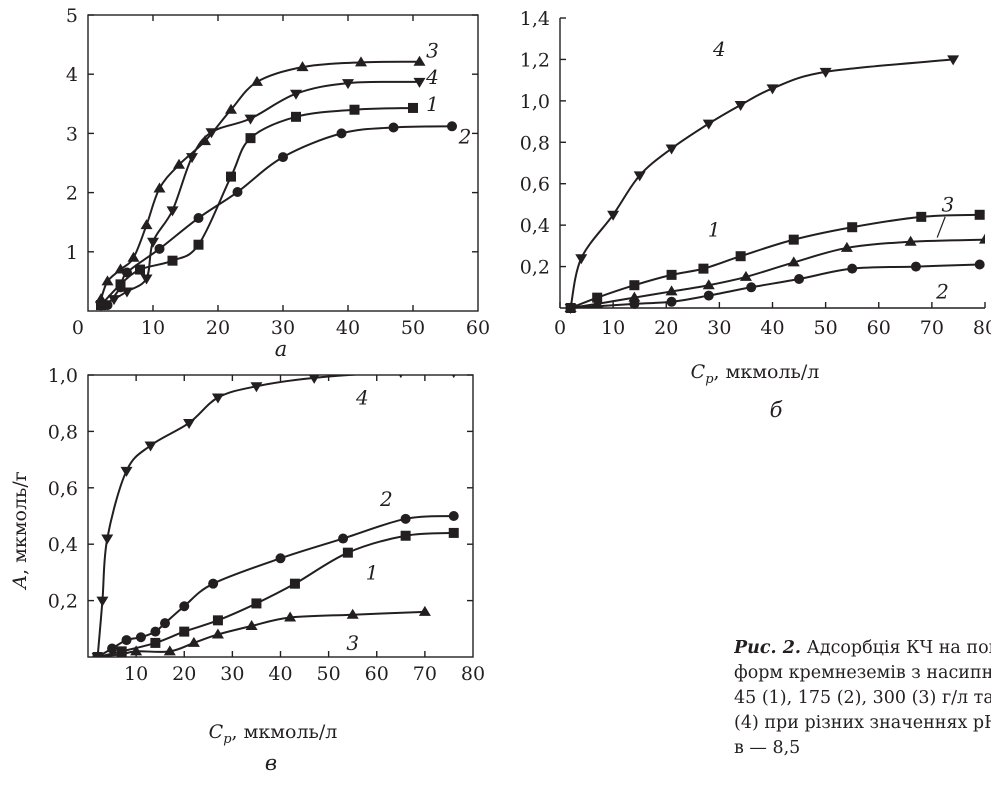 The image size is (991, 786). I want to click on y-tick-label-b: 1,0, so click(535, 102).